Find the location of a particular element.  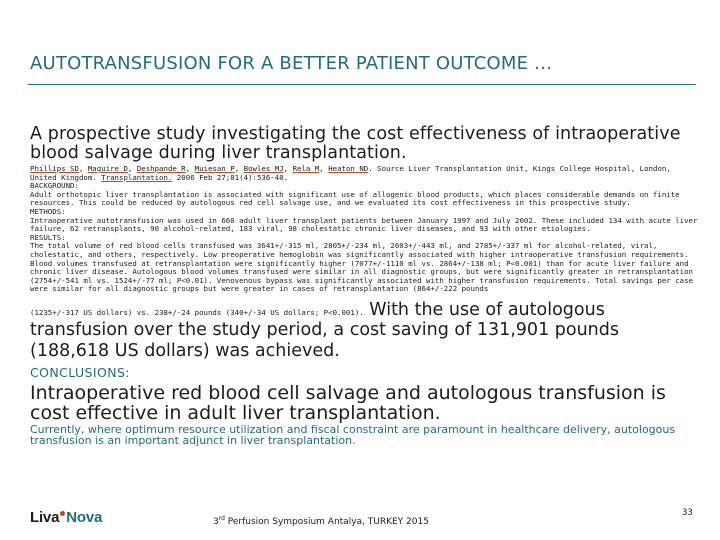

journal-link: Transplantation. is located at coordinates (137, 177).